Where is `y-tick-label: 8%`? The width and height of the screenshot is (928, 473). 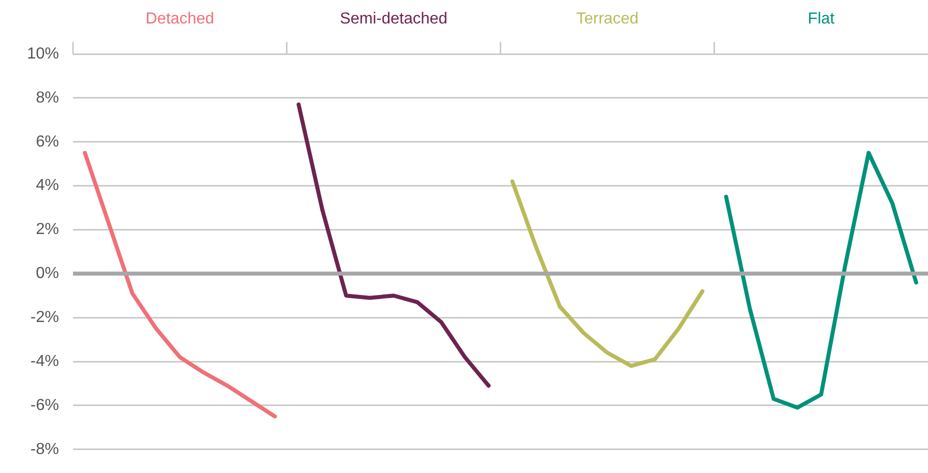
y-tick-label: 8% is located at coordinates (47, 97).